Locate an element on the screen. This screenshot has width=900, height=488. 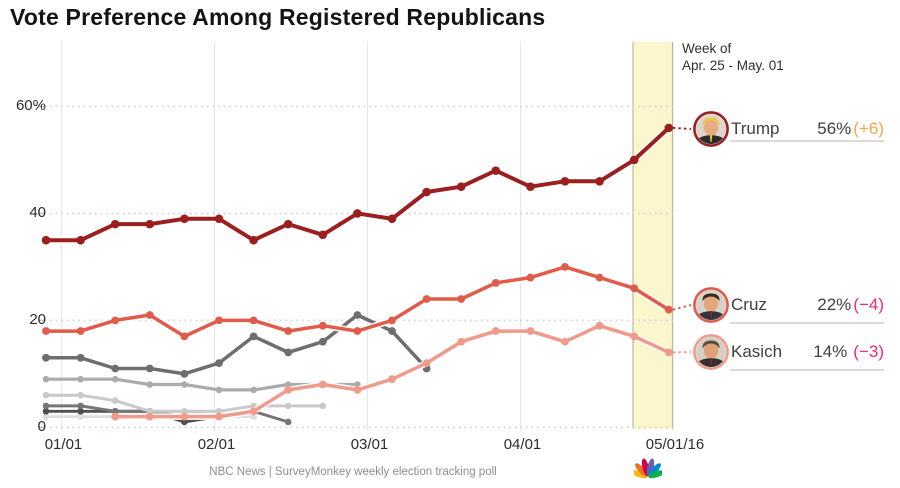
callout-line-2: Apr. 25 - May. 01 is located at coordinates (733, 65).